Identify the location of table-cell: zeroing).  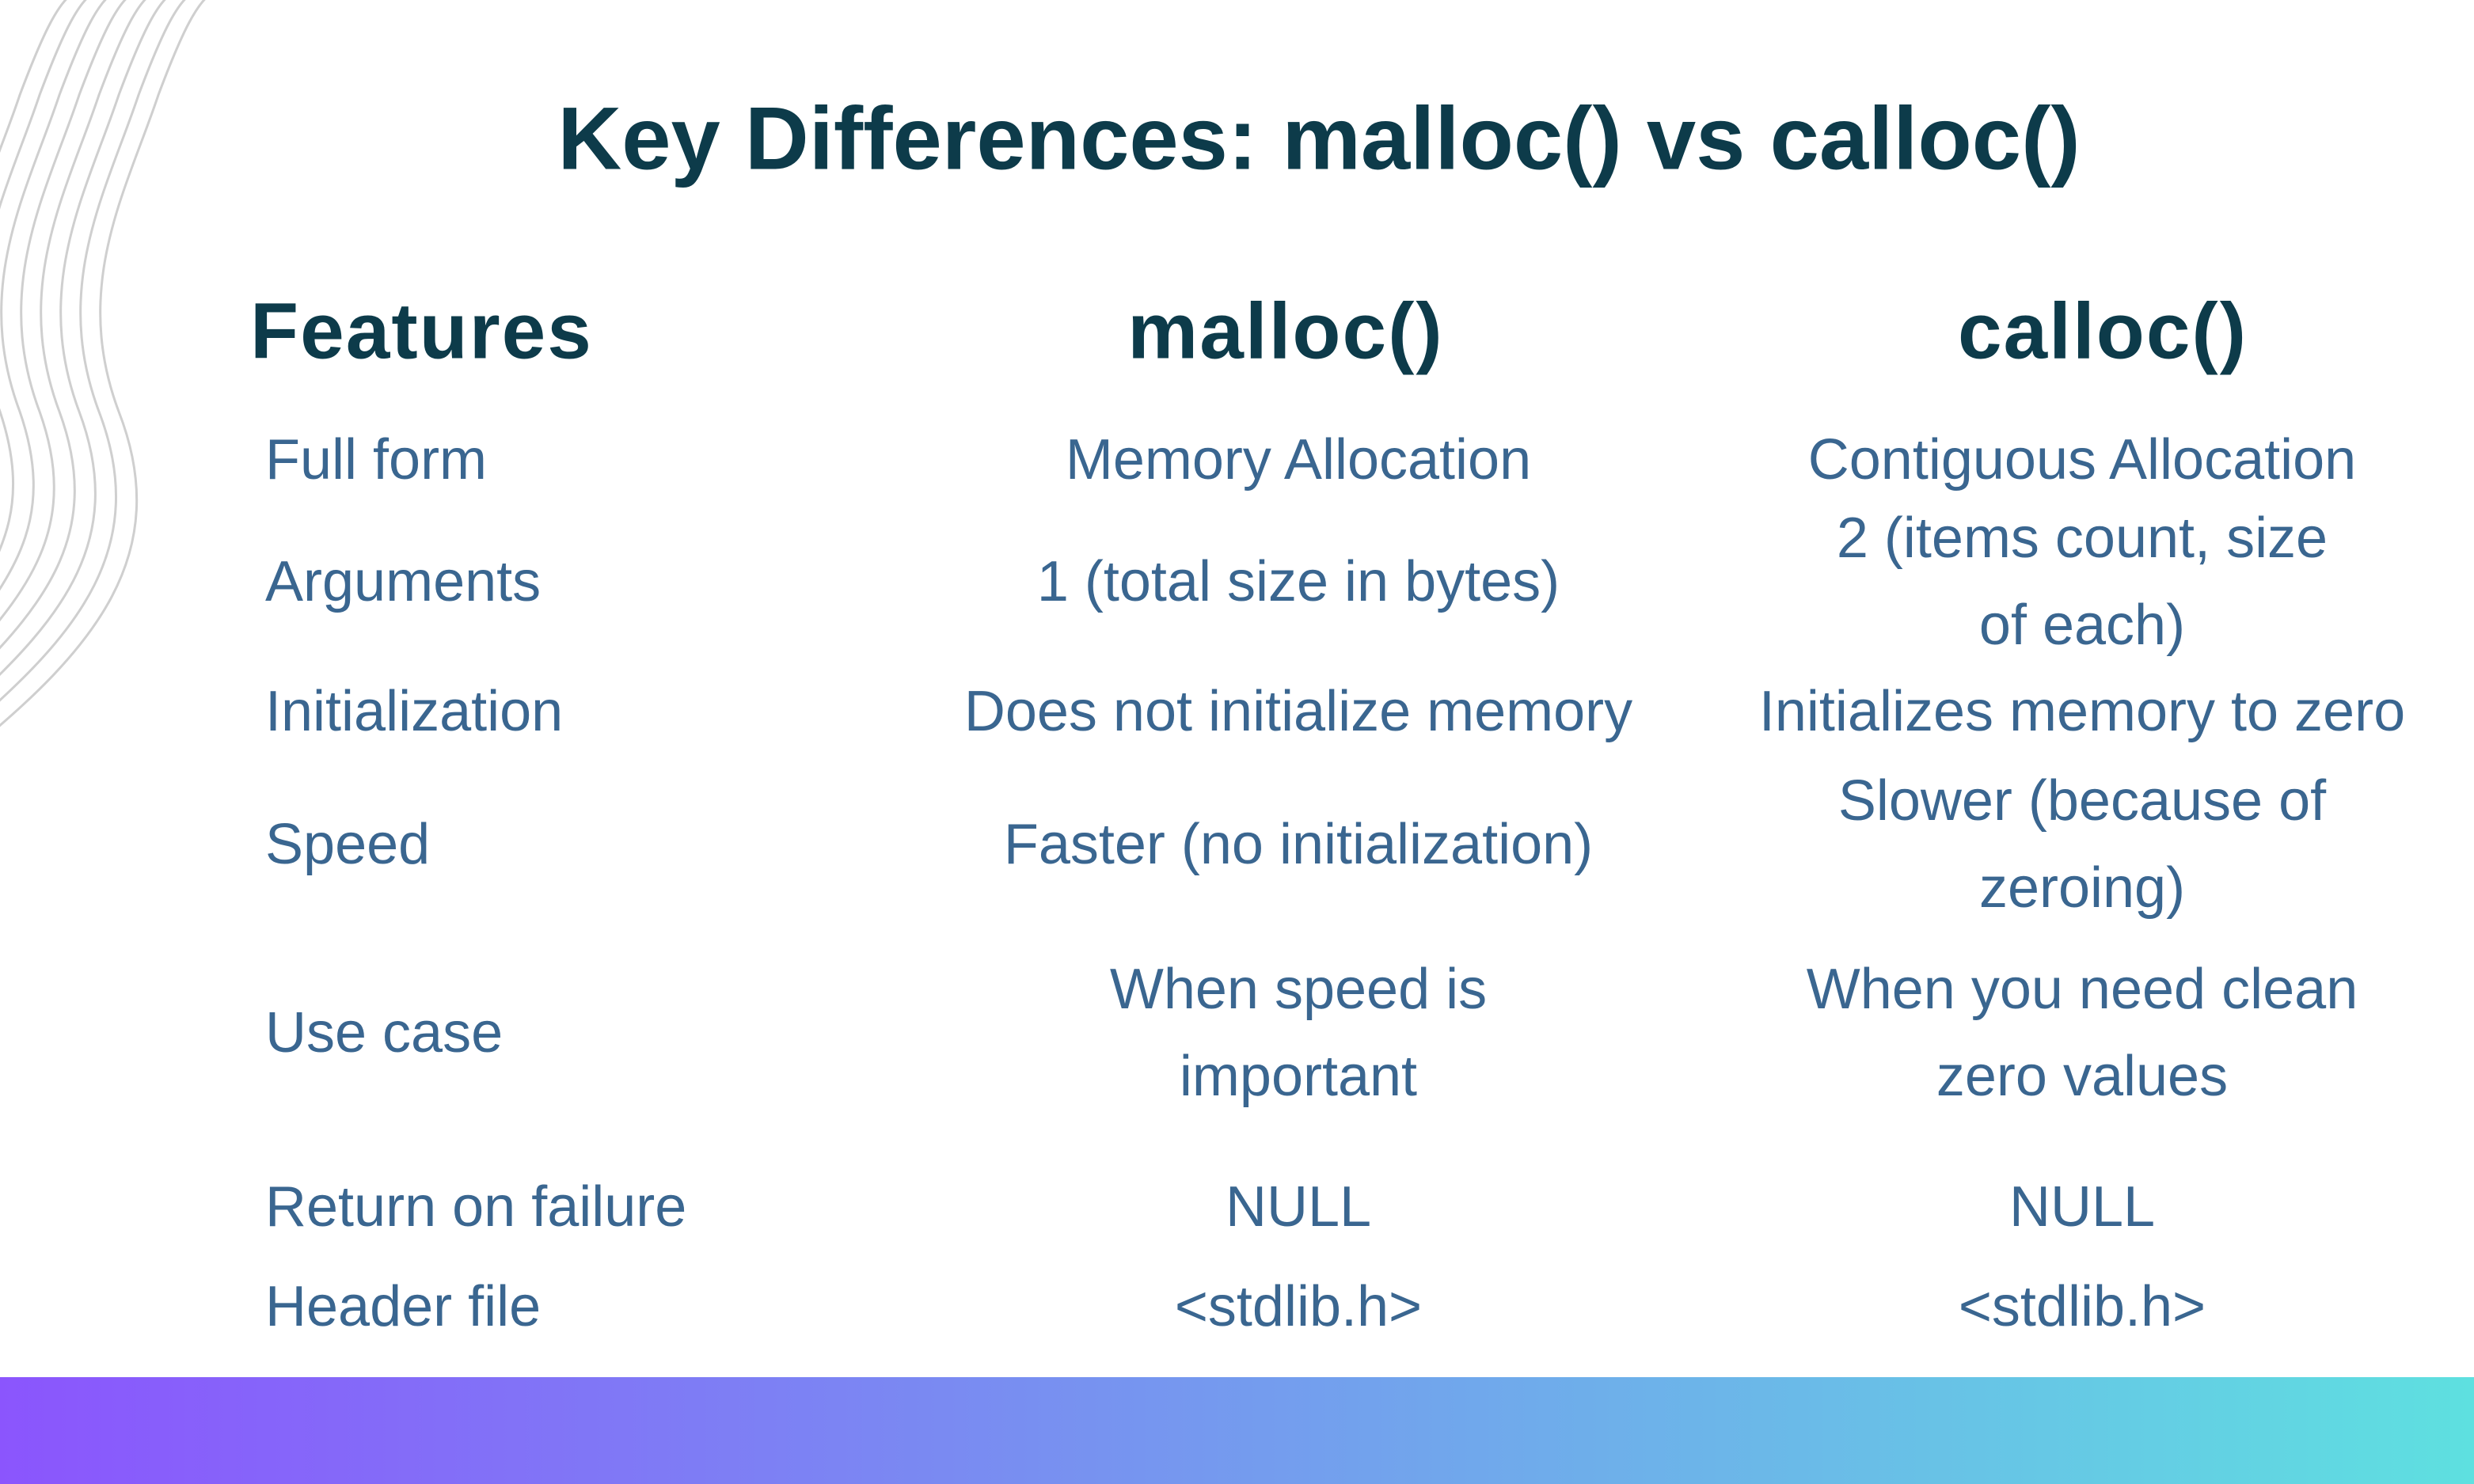
(2082, 888).